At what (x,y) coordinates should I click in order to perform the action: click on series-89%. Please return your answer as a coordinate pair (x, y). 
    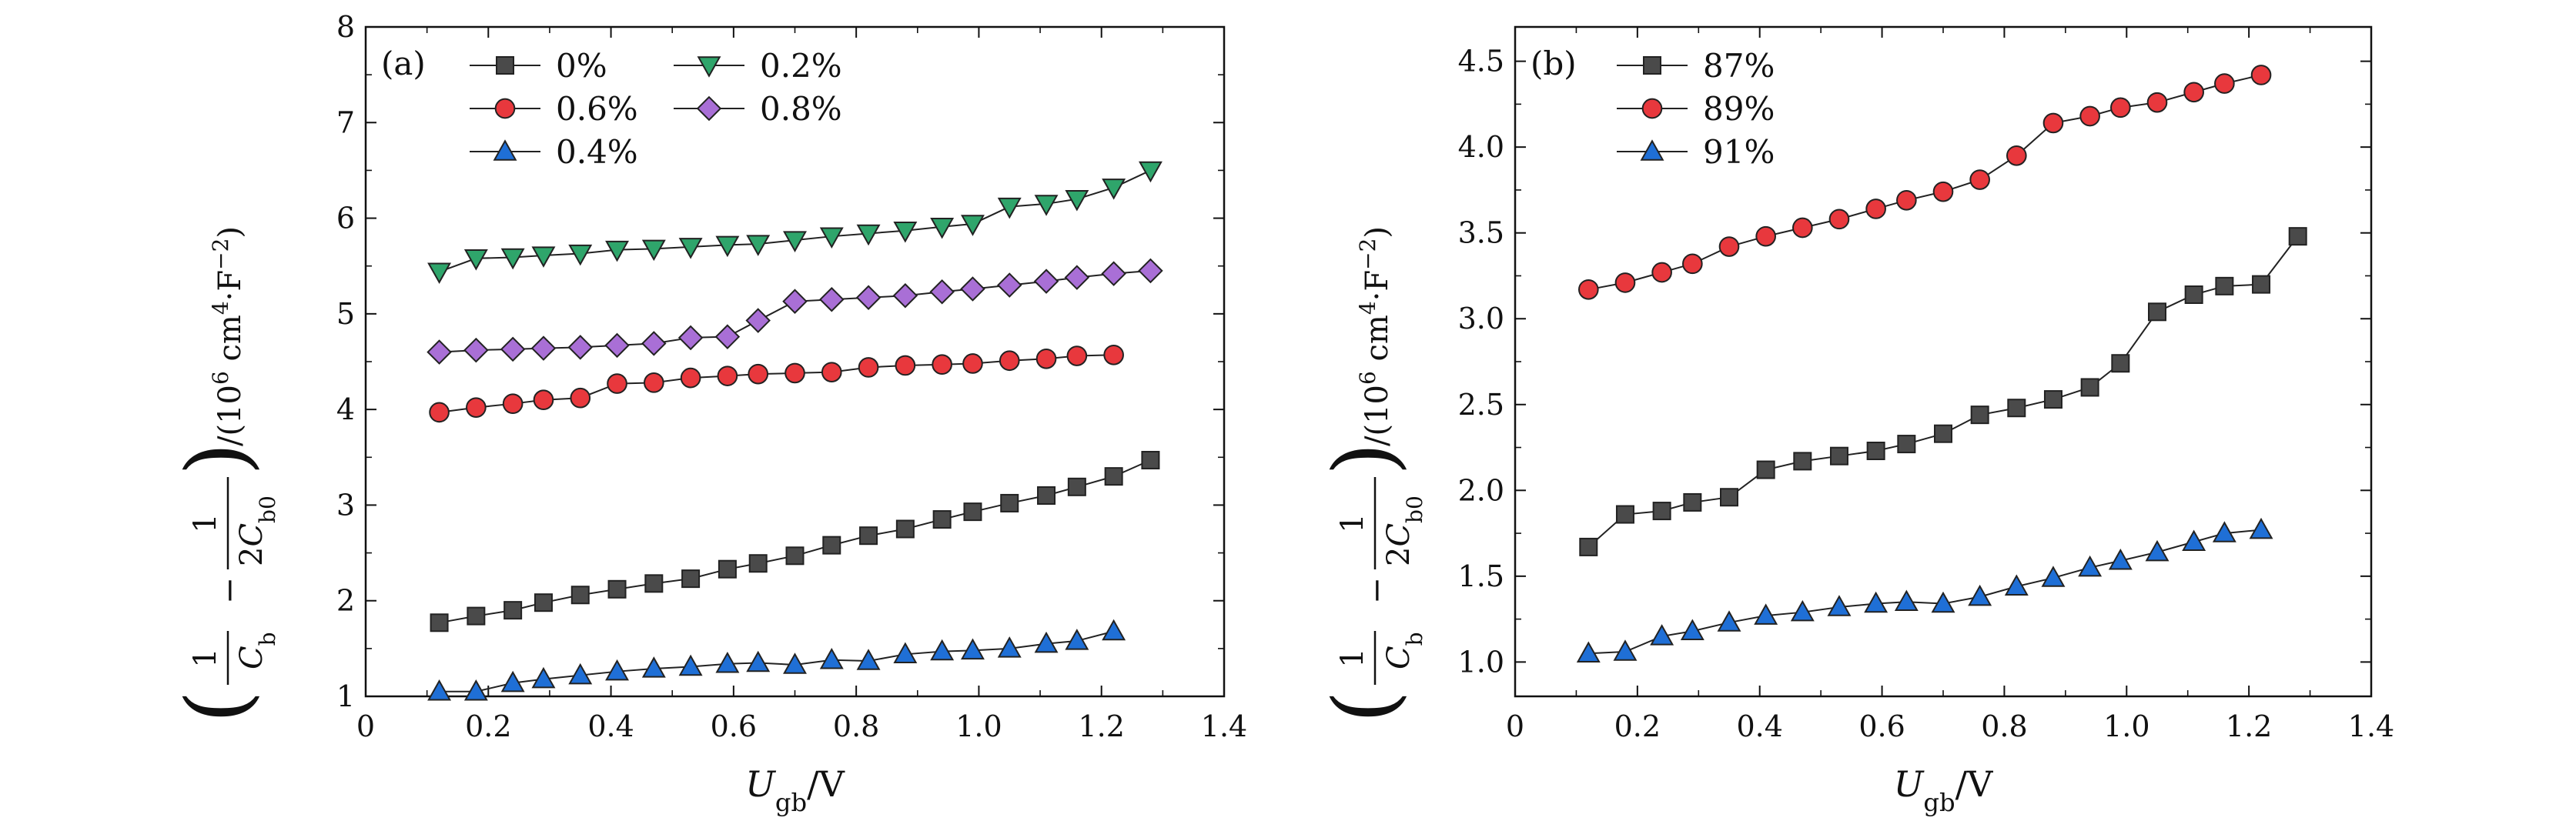
    Looking at the image, I should click on (1925, 182).